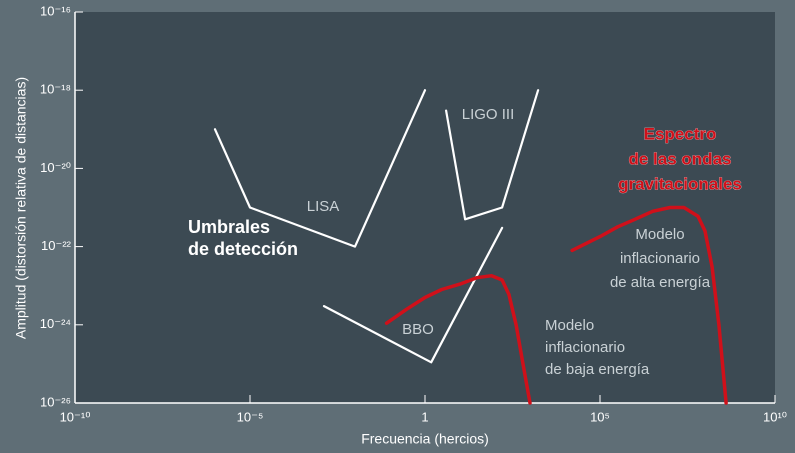  What do you see at coordinates (250, 416) in the screenshot?
I see `x-tick-label: 10⁻⁵` at bounding box center [250, 416].